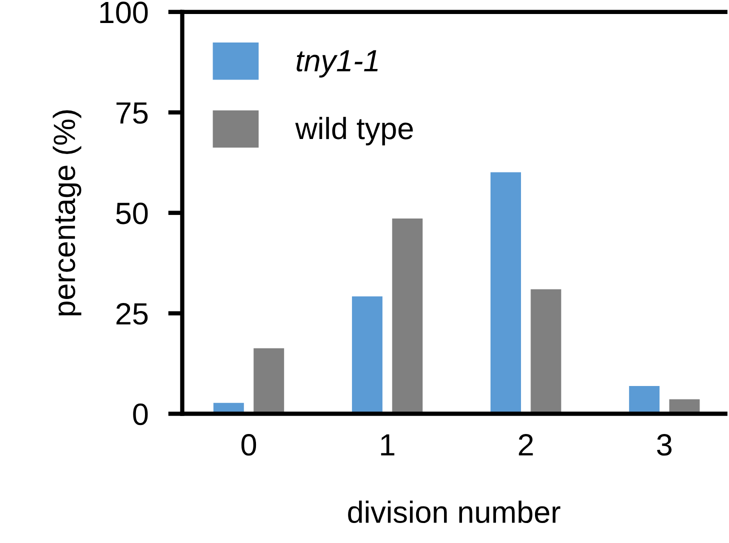  Describe the element at coordinates (124, 13) in the screenshot. I see `y-tick-label: 100` at that location.